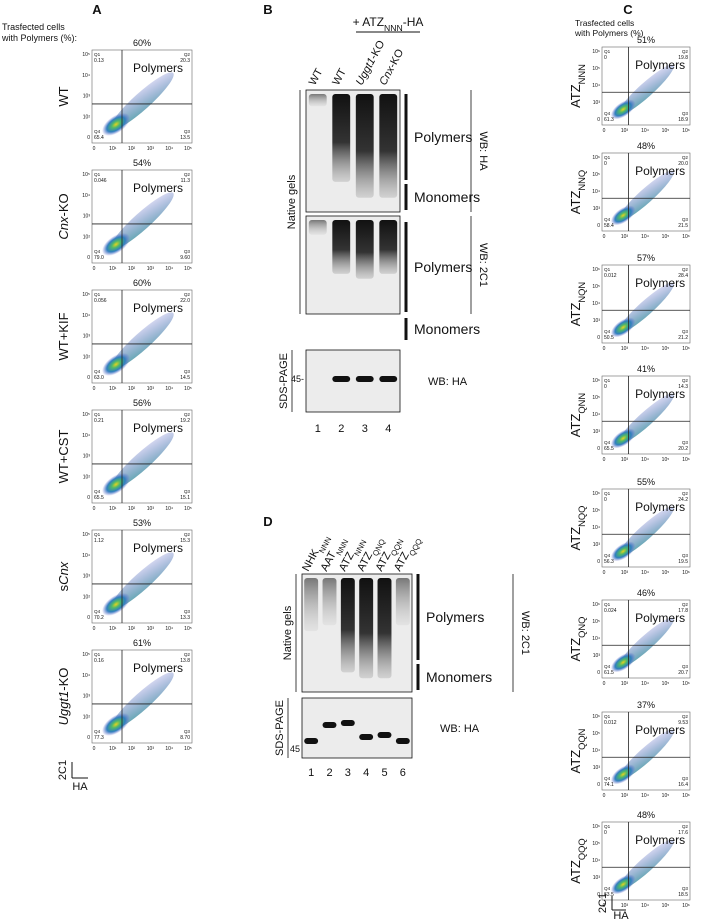  What do you see at coordinates (413, 22) in the screenshot?
I see `label-part: -HA` at bounding box center [413, 22].